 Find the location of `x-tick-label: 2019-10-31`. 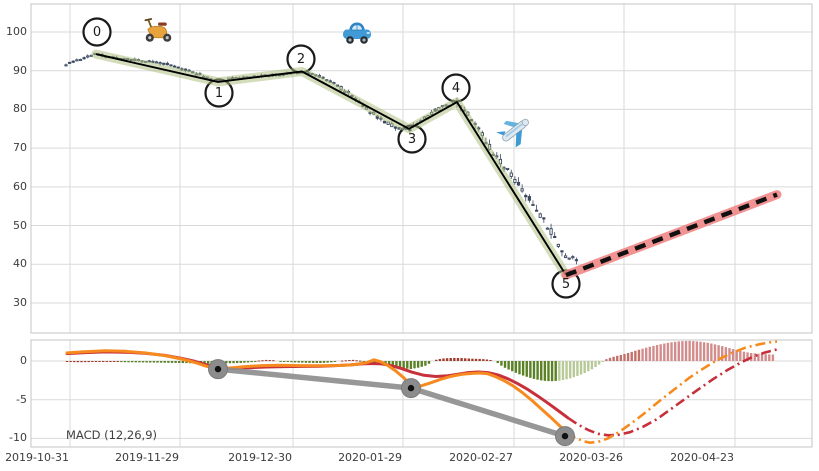

x-tick-label: 2019-10-31 is located at coordinates (37, 457).